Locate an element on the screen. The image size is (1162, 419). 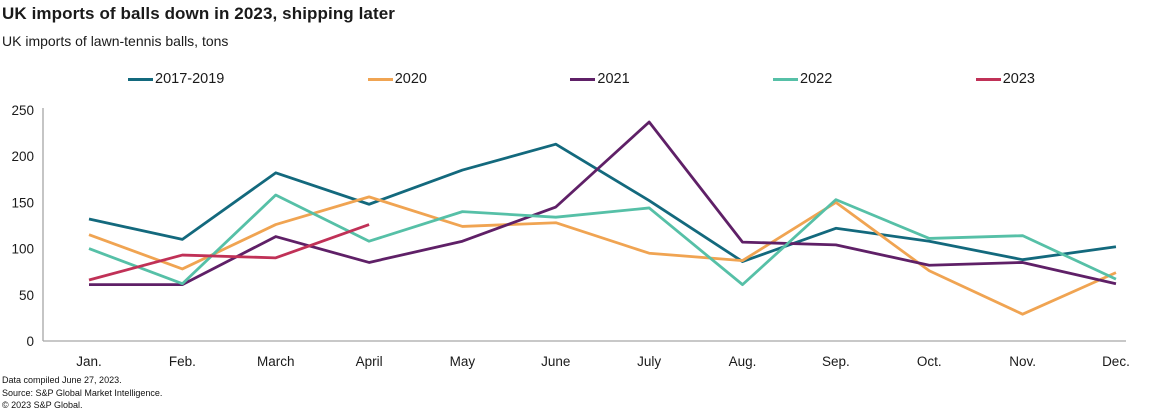
legend-swatch-2020 is located at coordinates (380, 79).